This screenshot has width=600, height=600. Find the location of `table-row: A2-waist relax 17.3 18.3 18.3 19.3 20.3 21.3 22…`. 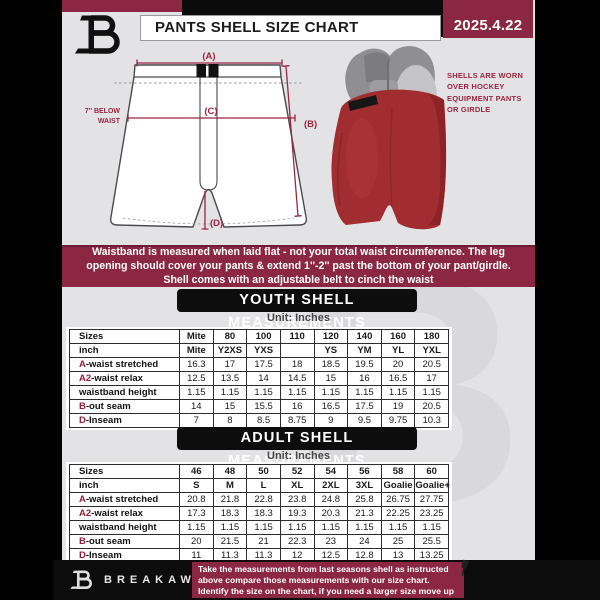

table-row: A2-waist relax 17.3 18.3 18.3 19.3 20.3 21.3 22… is located at coordinates (259, 513).